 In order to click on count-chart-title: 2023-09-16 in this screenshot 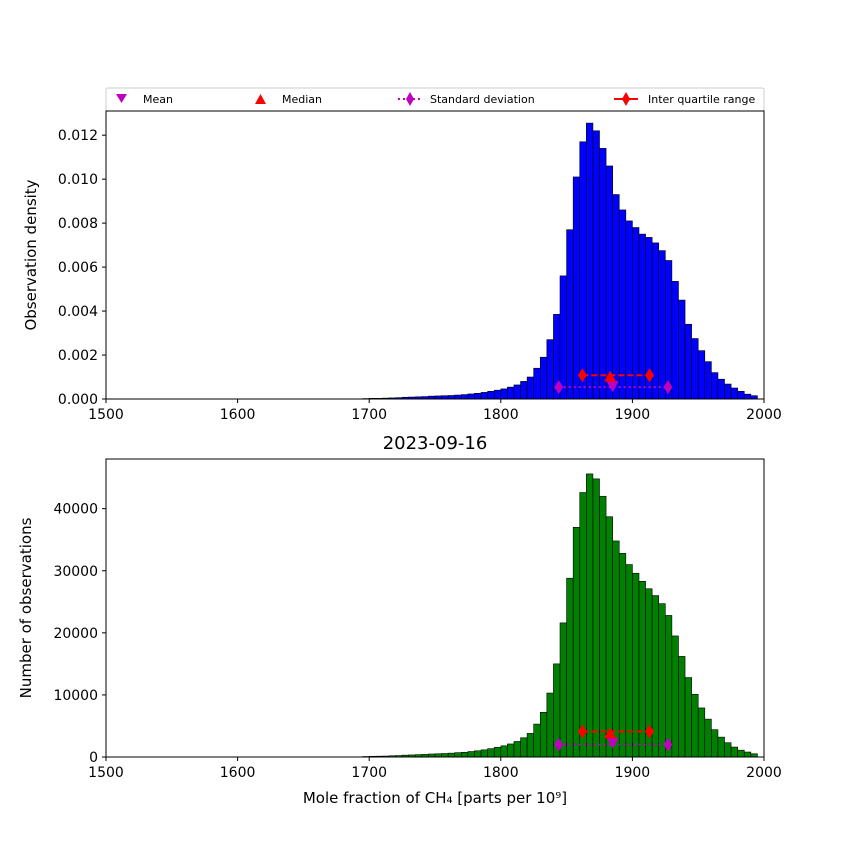, I will do `click(435, 443)`.